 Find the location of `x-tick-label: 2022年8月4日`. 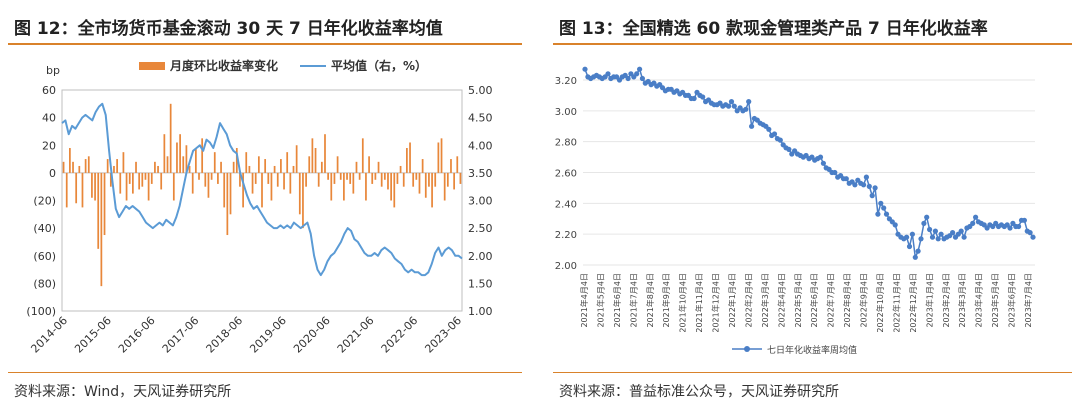

x-tick-label: 2022年8月4日 is located at coordinates (847, 300).